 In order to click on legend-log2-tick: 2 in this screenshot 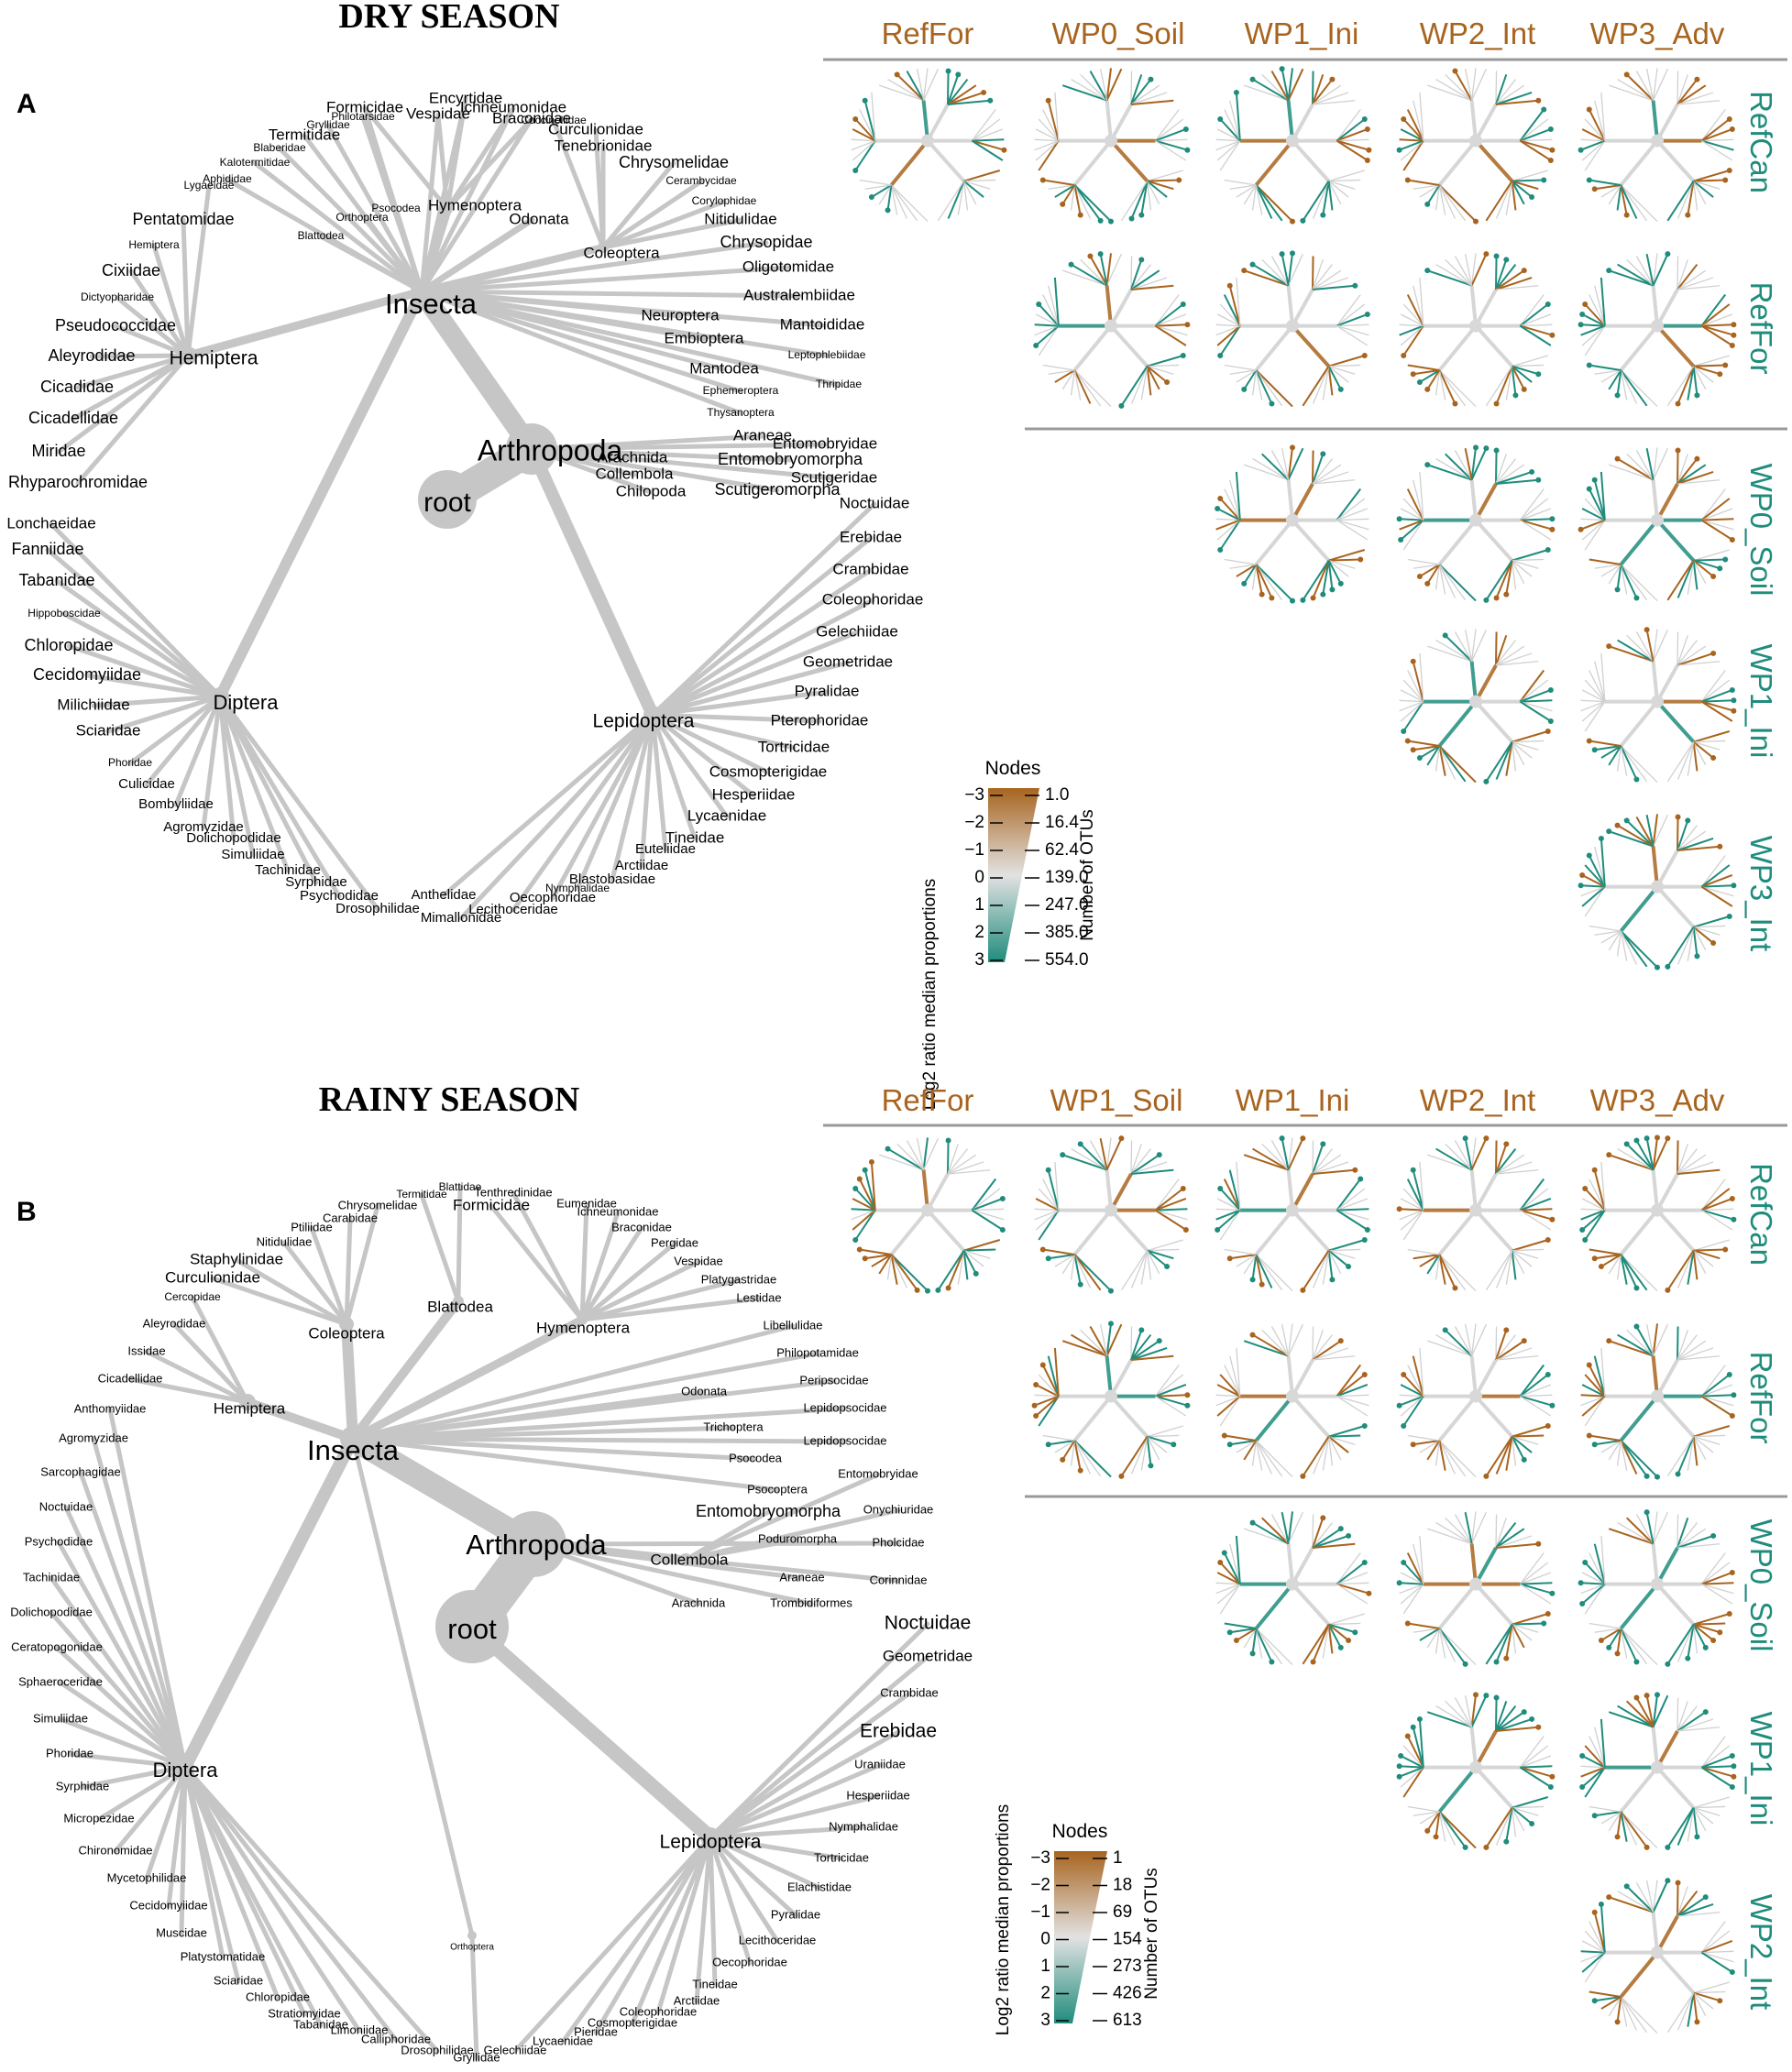, I will do `click(979, 933)`.